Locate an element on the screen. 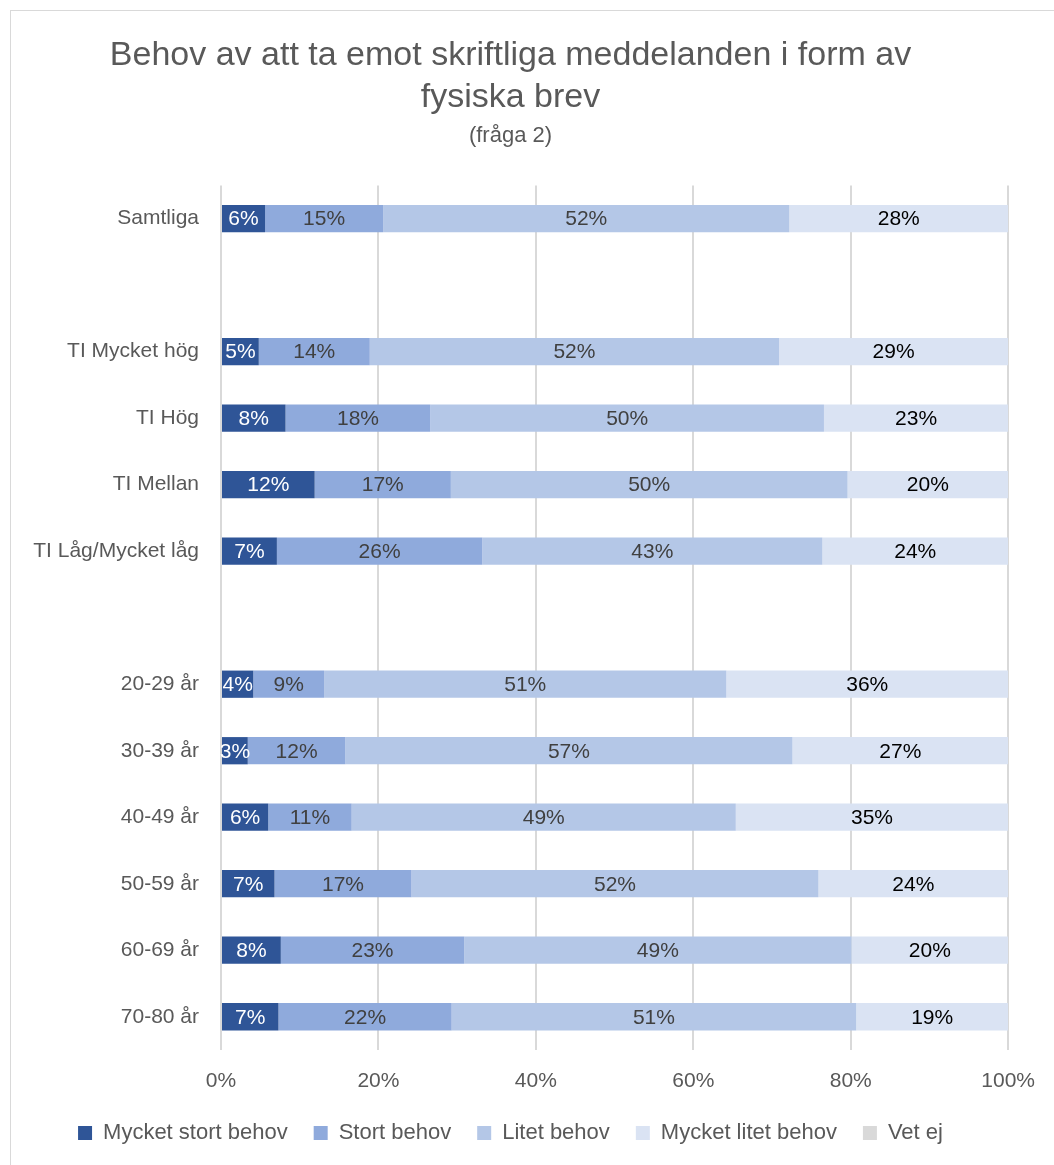  y-tick-label: 70-80 år is located at coordinates (159, 1015).